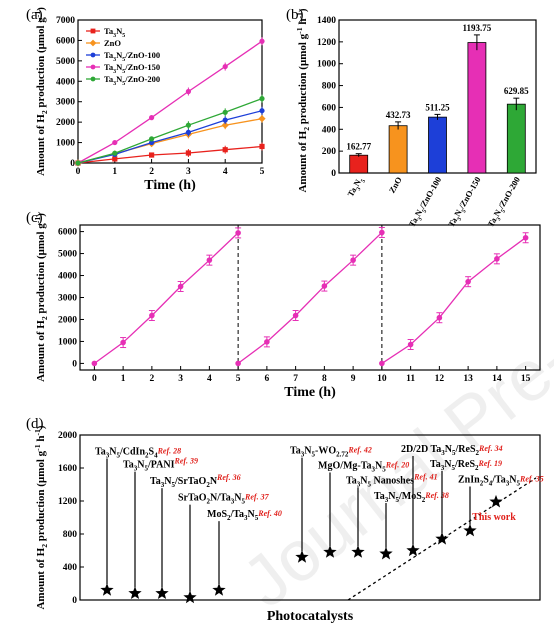 The width and height of the screenshot is (554, 627). I want to click on bar-value-label-b: 511.25, so click(437, 107).